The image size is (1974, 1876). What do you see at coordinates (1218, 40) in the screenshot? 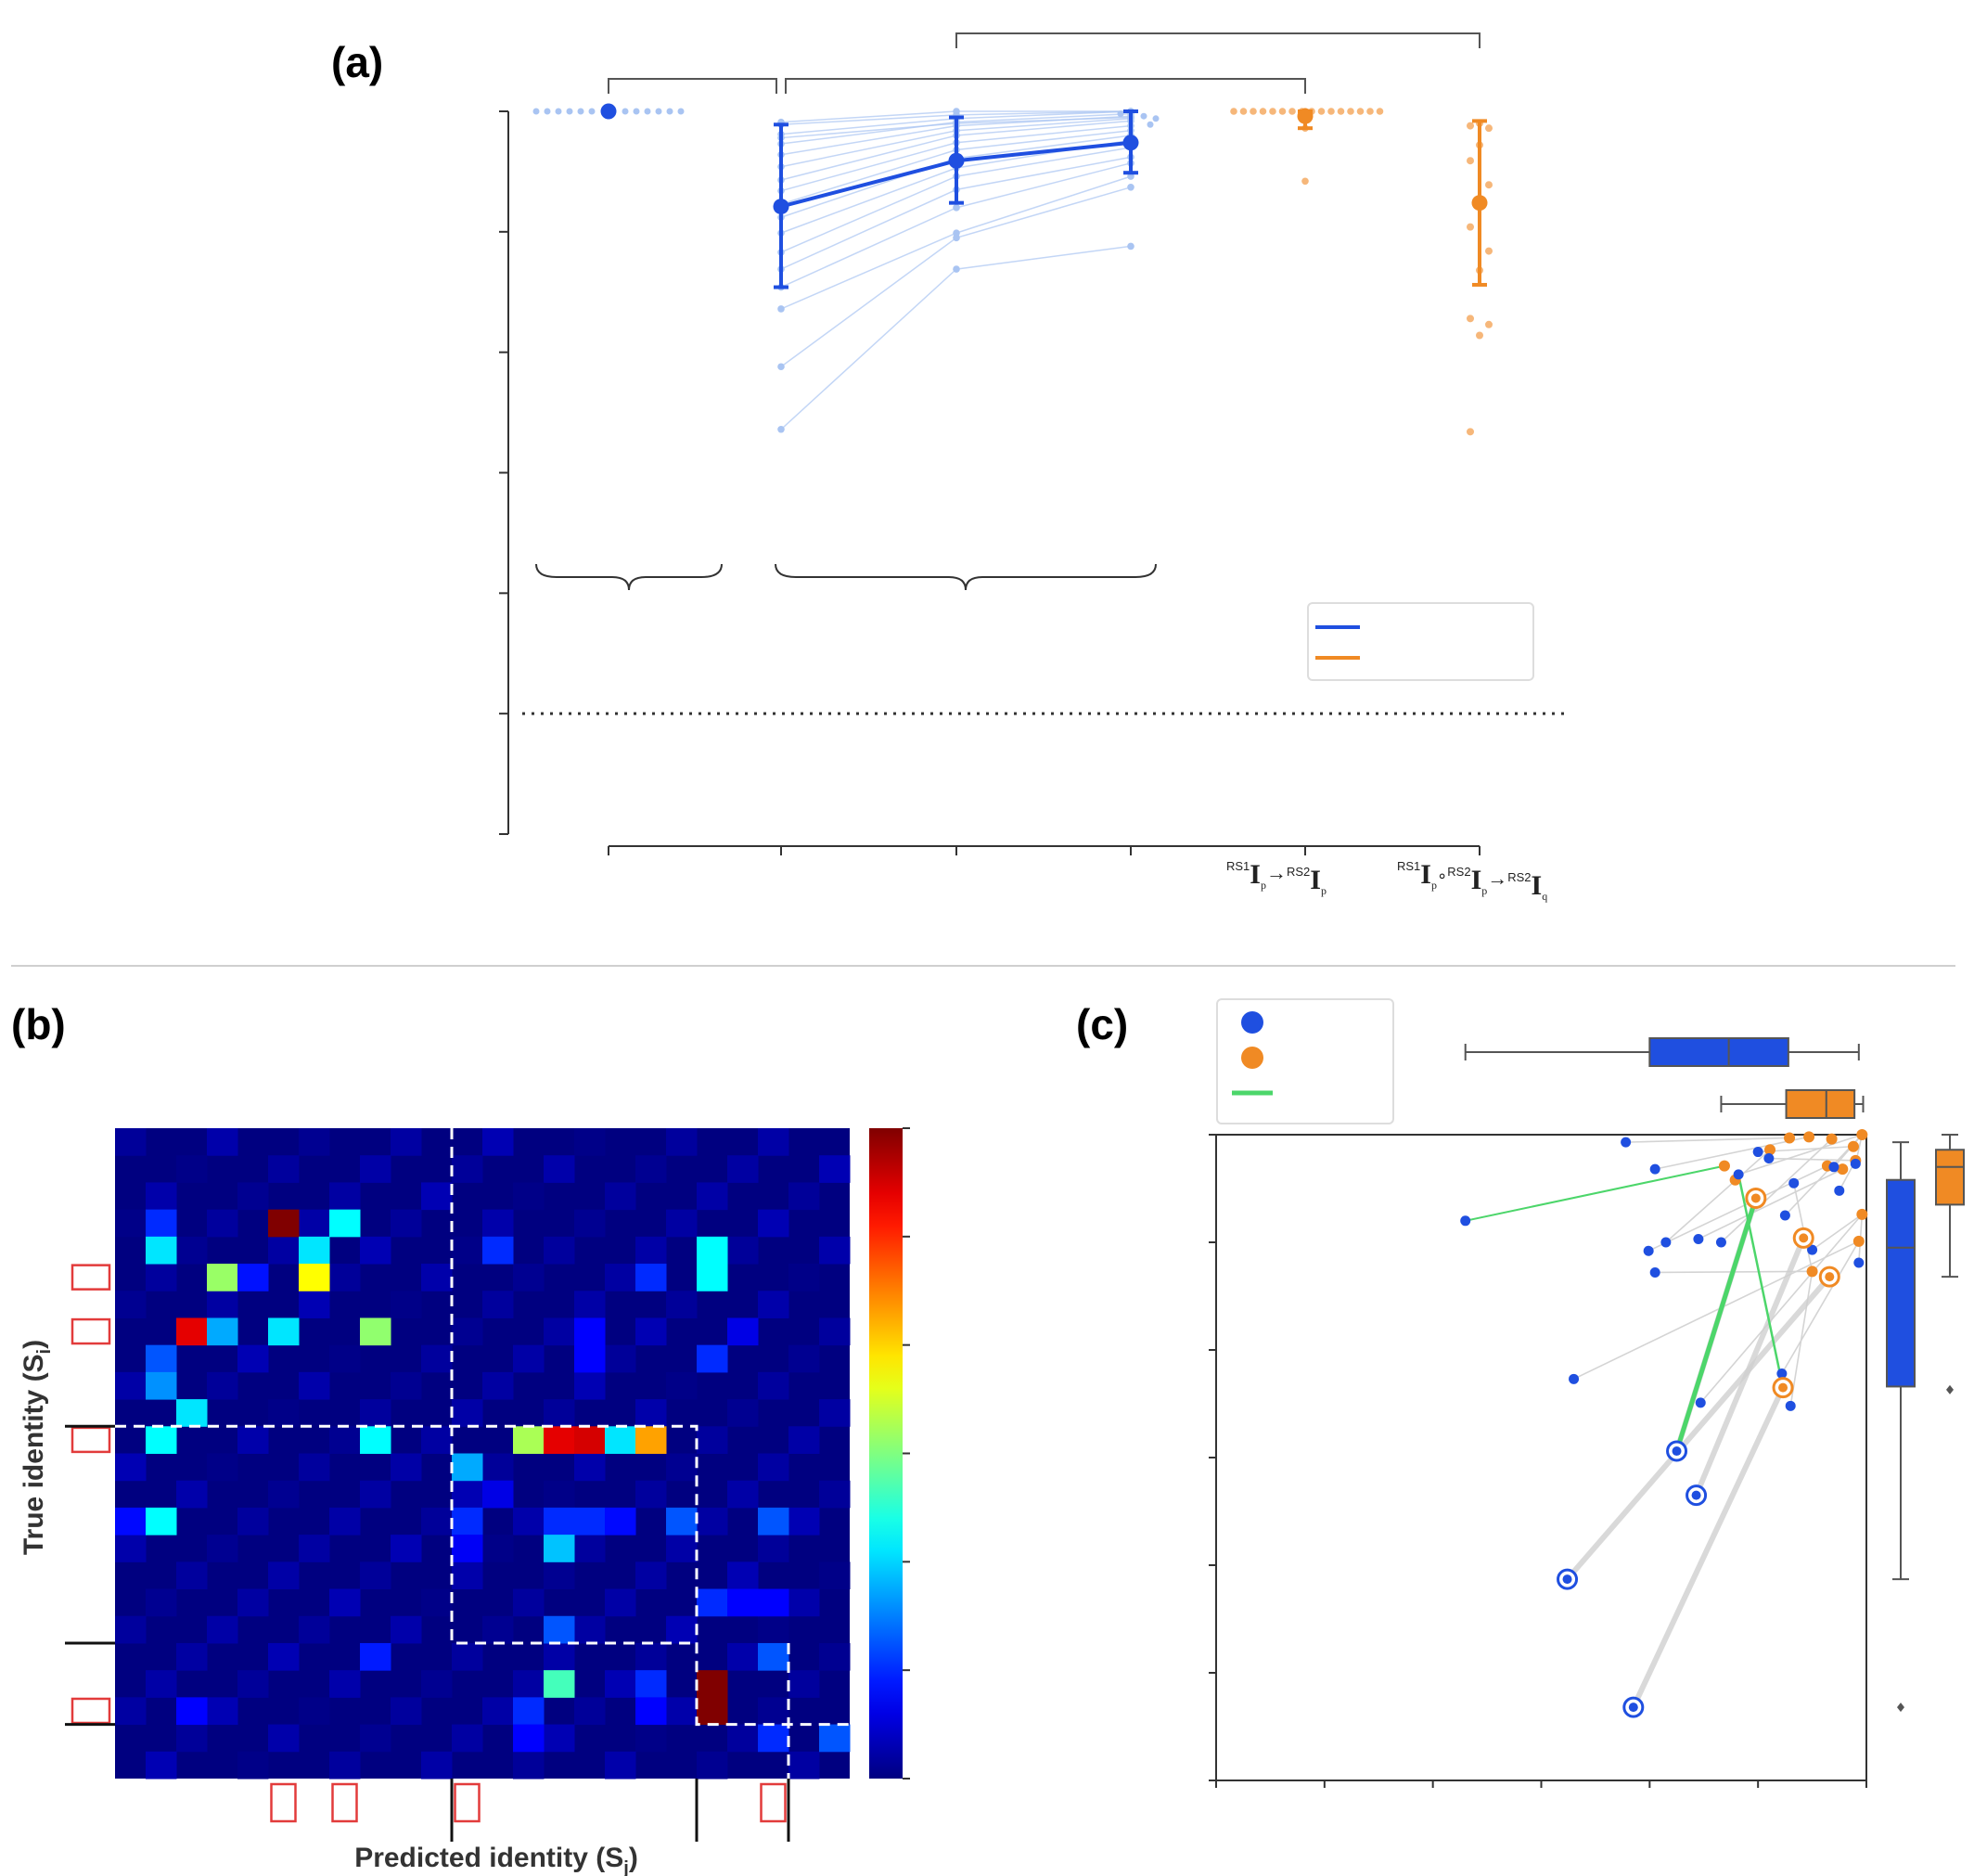
I see `significance-bracket` at bounding box center [1218, 40].